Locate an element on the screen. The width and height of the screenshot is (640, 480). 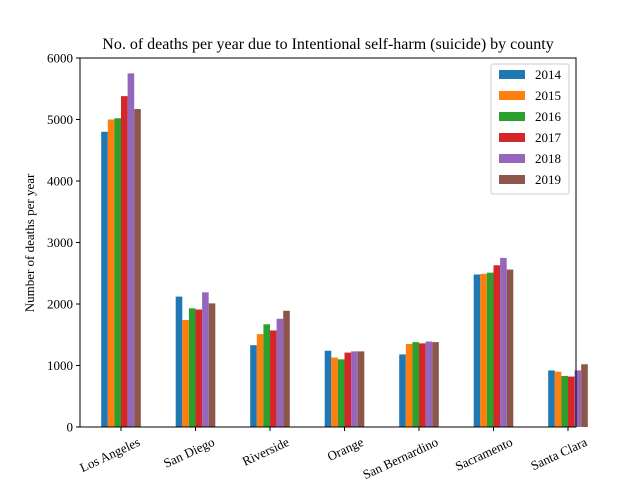
bar-orange-2016 is located at coordinates (341, 393).